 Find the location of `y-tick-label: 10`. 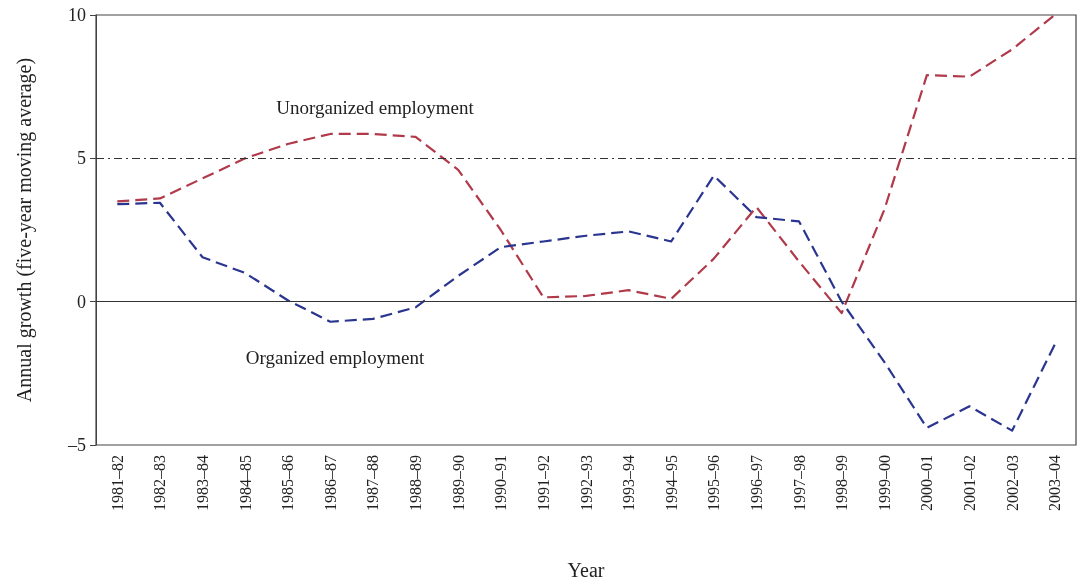

y-tick-label: 10 is located at coordinates (77, 15).